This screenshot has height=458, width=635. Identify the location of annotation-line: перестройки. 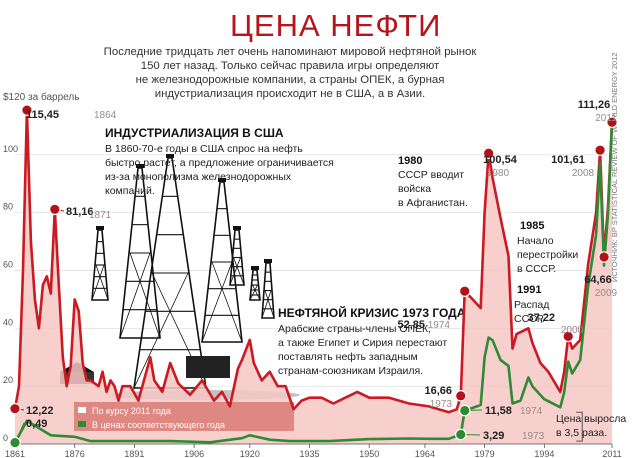
(547, 255).